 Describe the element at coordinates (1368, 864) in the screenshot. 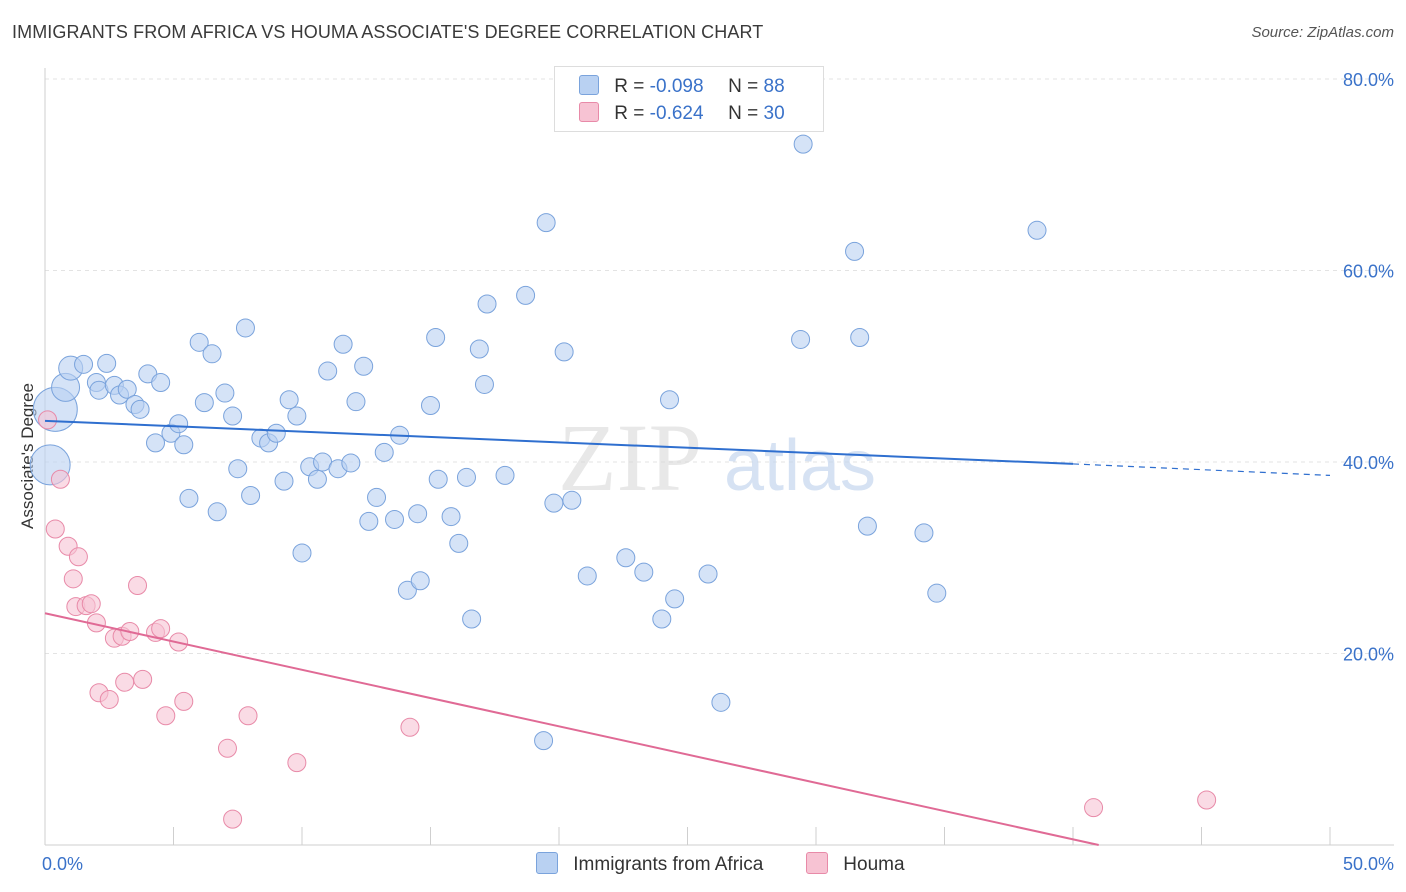

I see `x-tick-label-max: 50.0%` at that location.